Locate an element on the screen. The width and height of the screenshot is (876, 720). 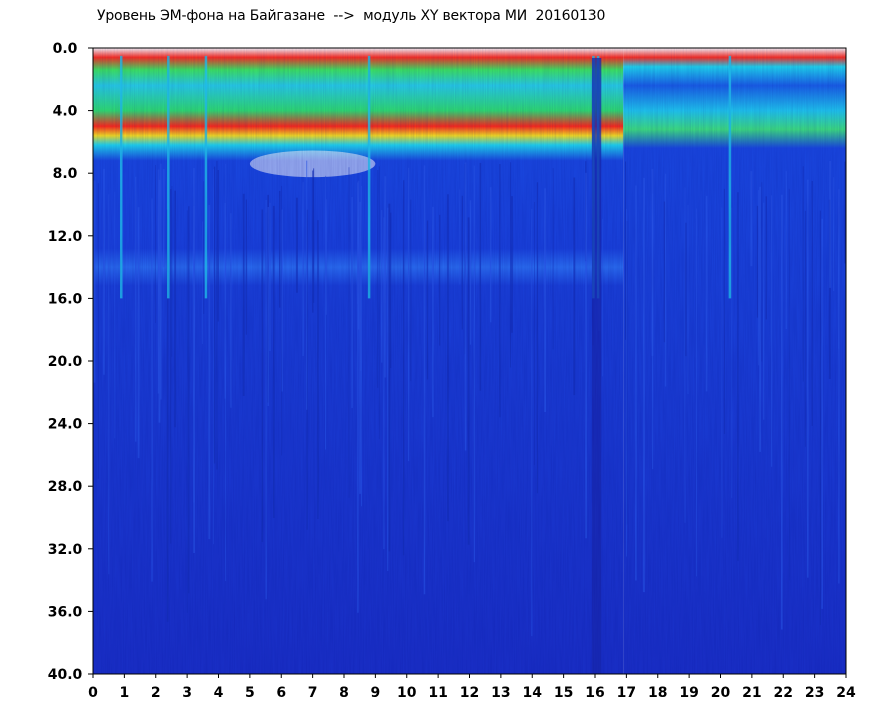
x-tick-label: 17 is located at coordinates (626, 693).